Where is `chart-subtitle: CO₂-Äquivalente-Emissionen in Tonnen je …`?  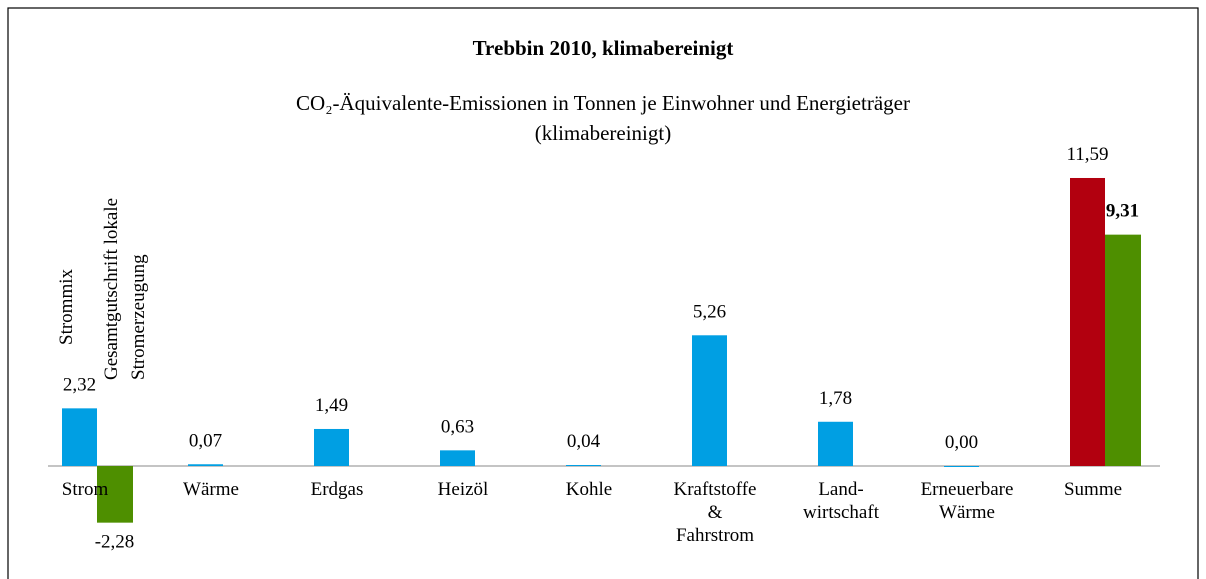
chart-subtitle: CO₂-Äquivalente-Emissionen in Tonnen je … is located at coordinates (603, 103).